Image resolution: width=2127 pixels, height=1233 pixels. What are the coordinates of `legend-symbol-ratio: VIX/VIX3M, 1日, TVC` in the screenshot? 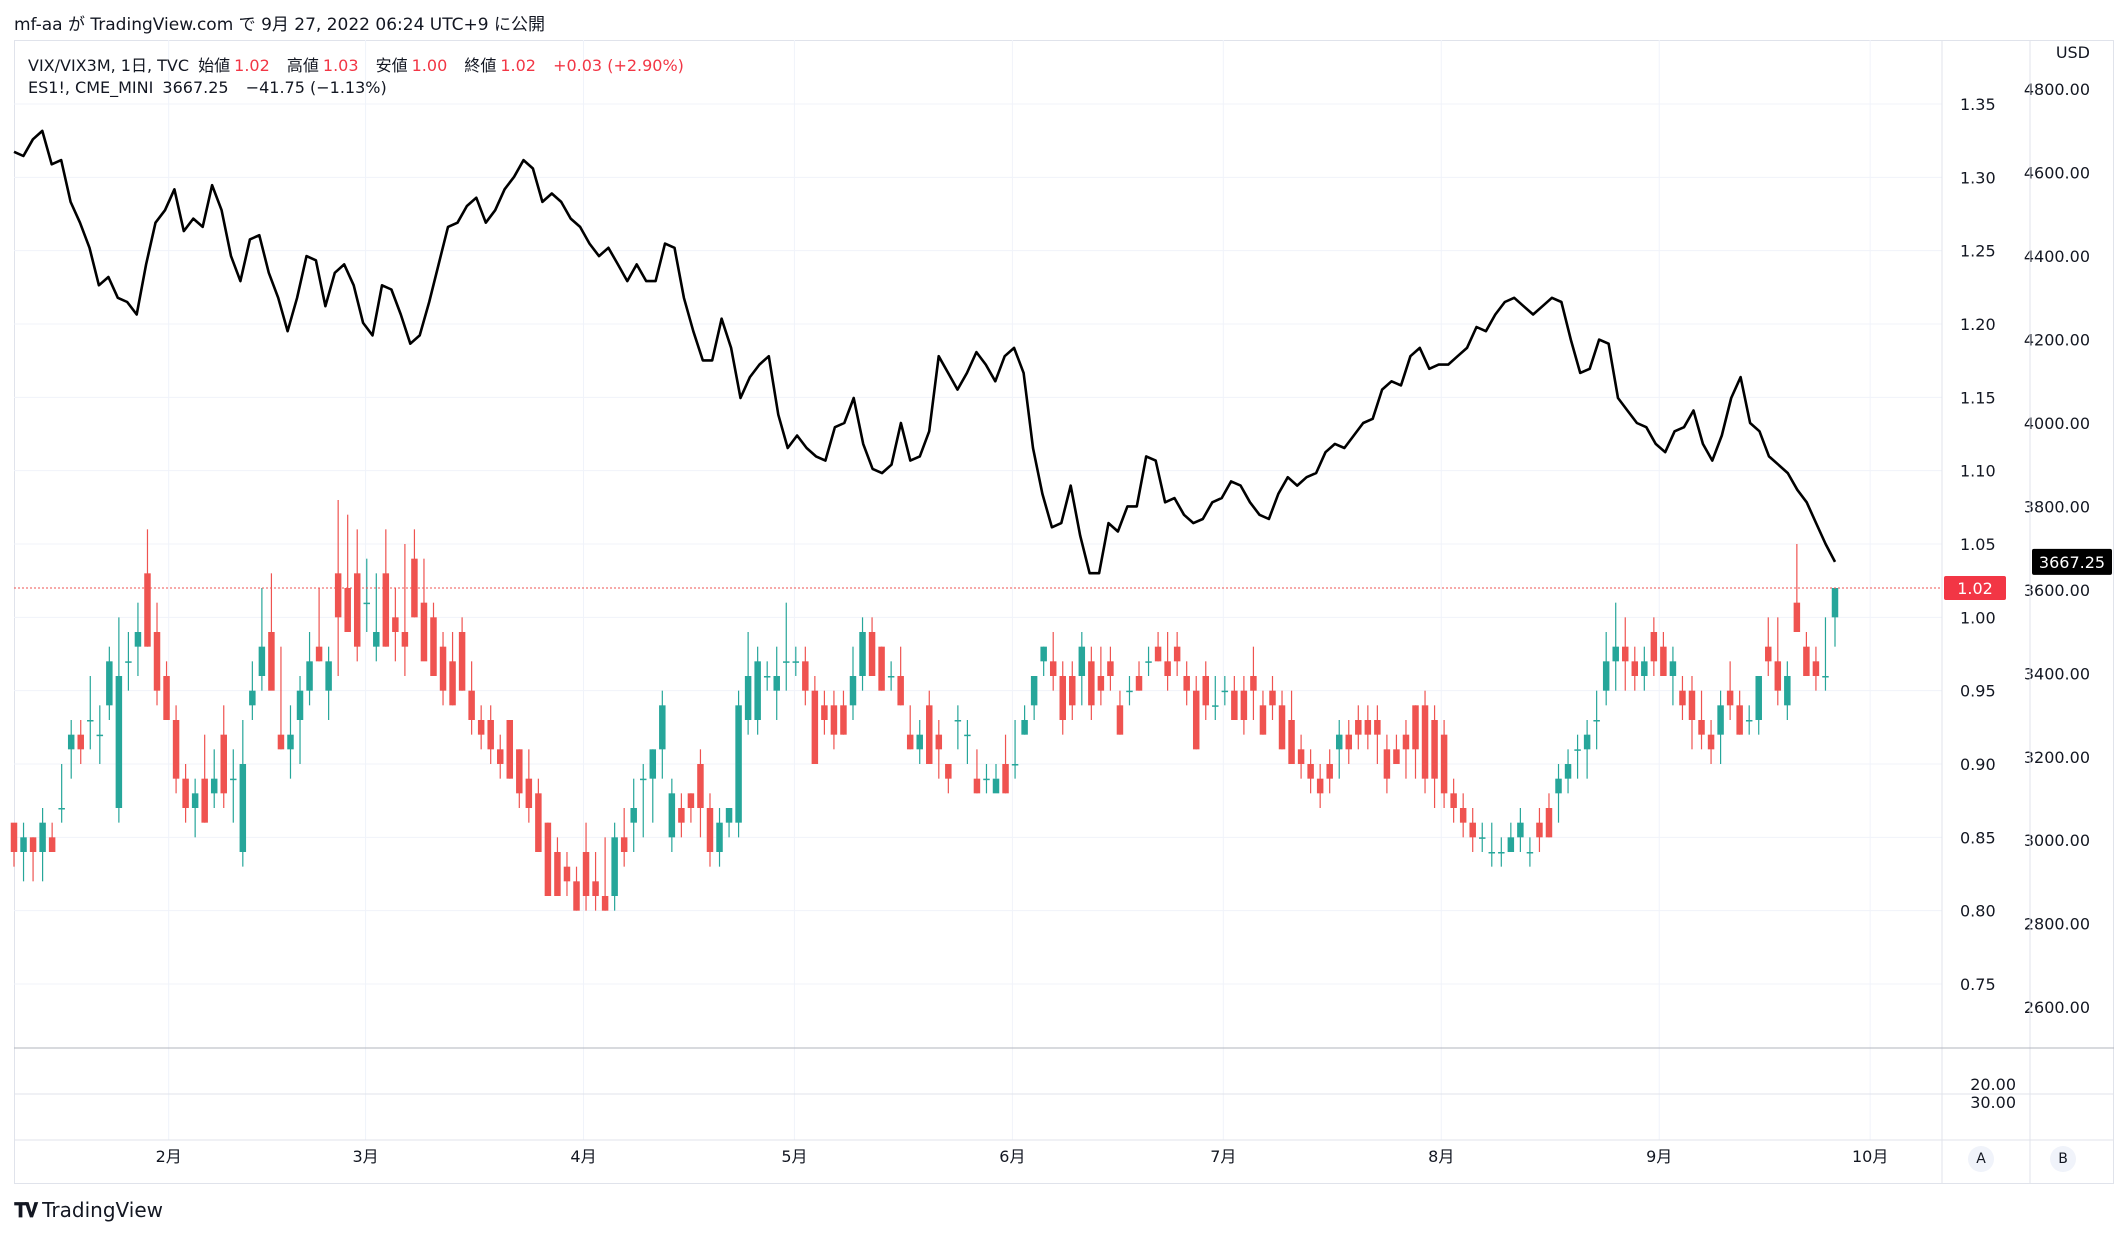 It's located at (109, 65).